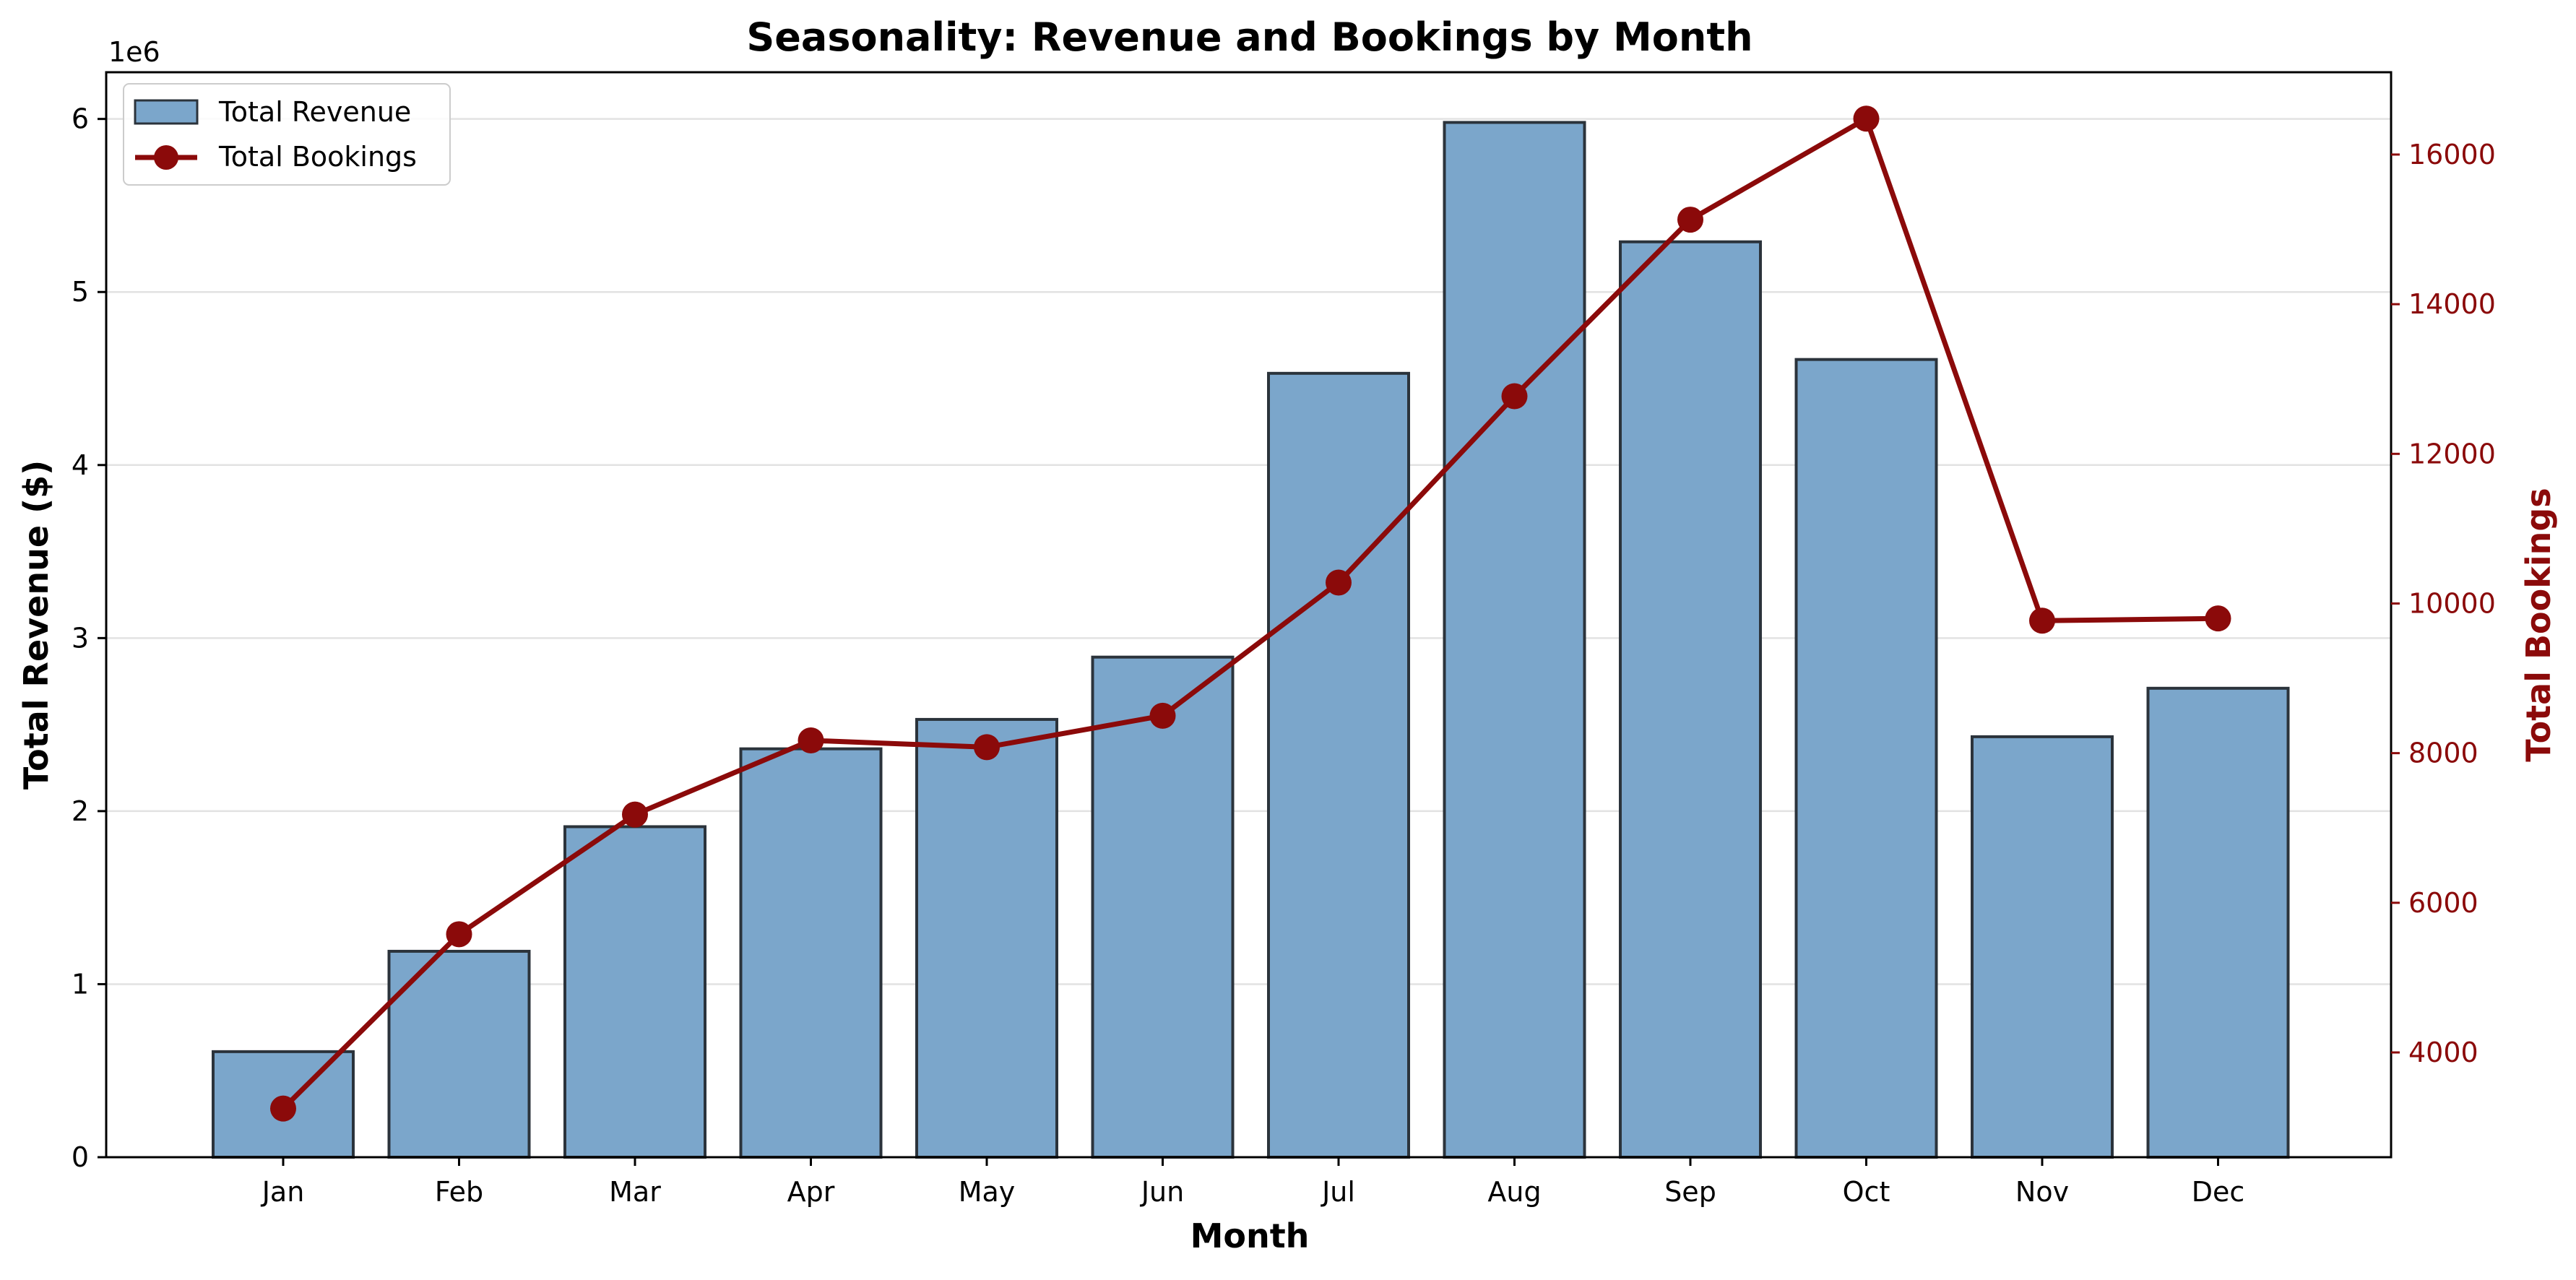 This screenshot has width=2576, height=1280. What do you see at coordinates (1162, 1192) in the screenshot?
I see `x-tick-label-jun: Jun` at bounding box center [1162, 1192].